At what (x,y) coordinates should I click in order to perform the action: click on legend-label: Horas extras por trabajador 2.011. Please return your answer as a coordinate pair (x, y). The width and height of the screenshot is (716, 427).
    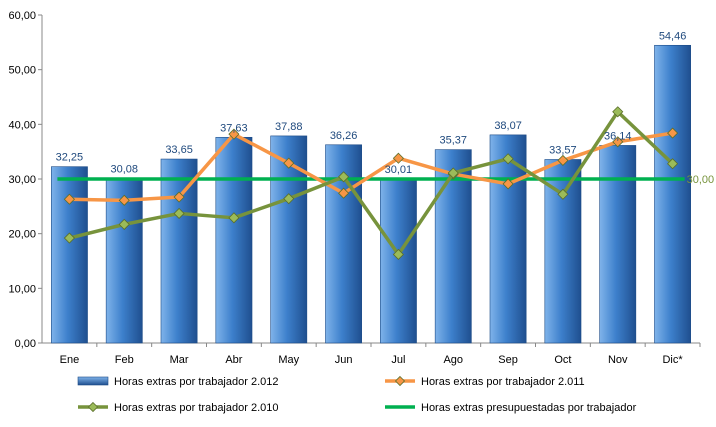
    Looking at the image, I should click on (503, 382).